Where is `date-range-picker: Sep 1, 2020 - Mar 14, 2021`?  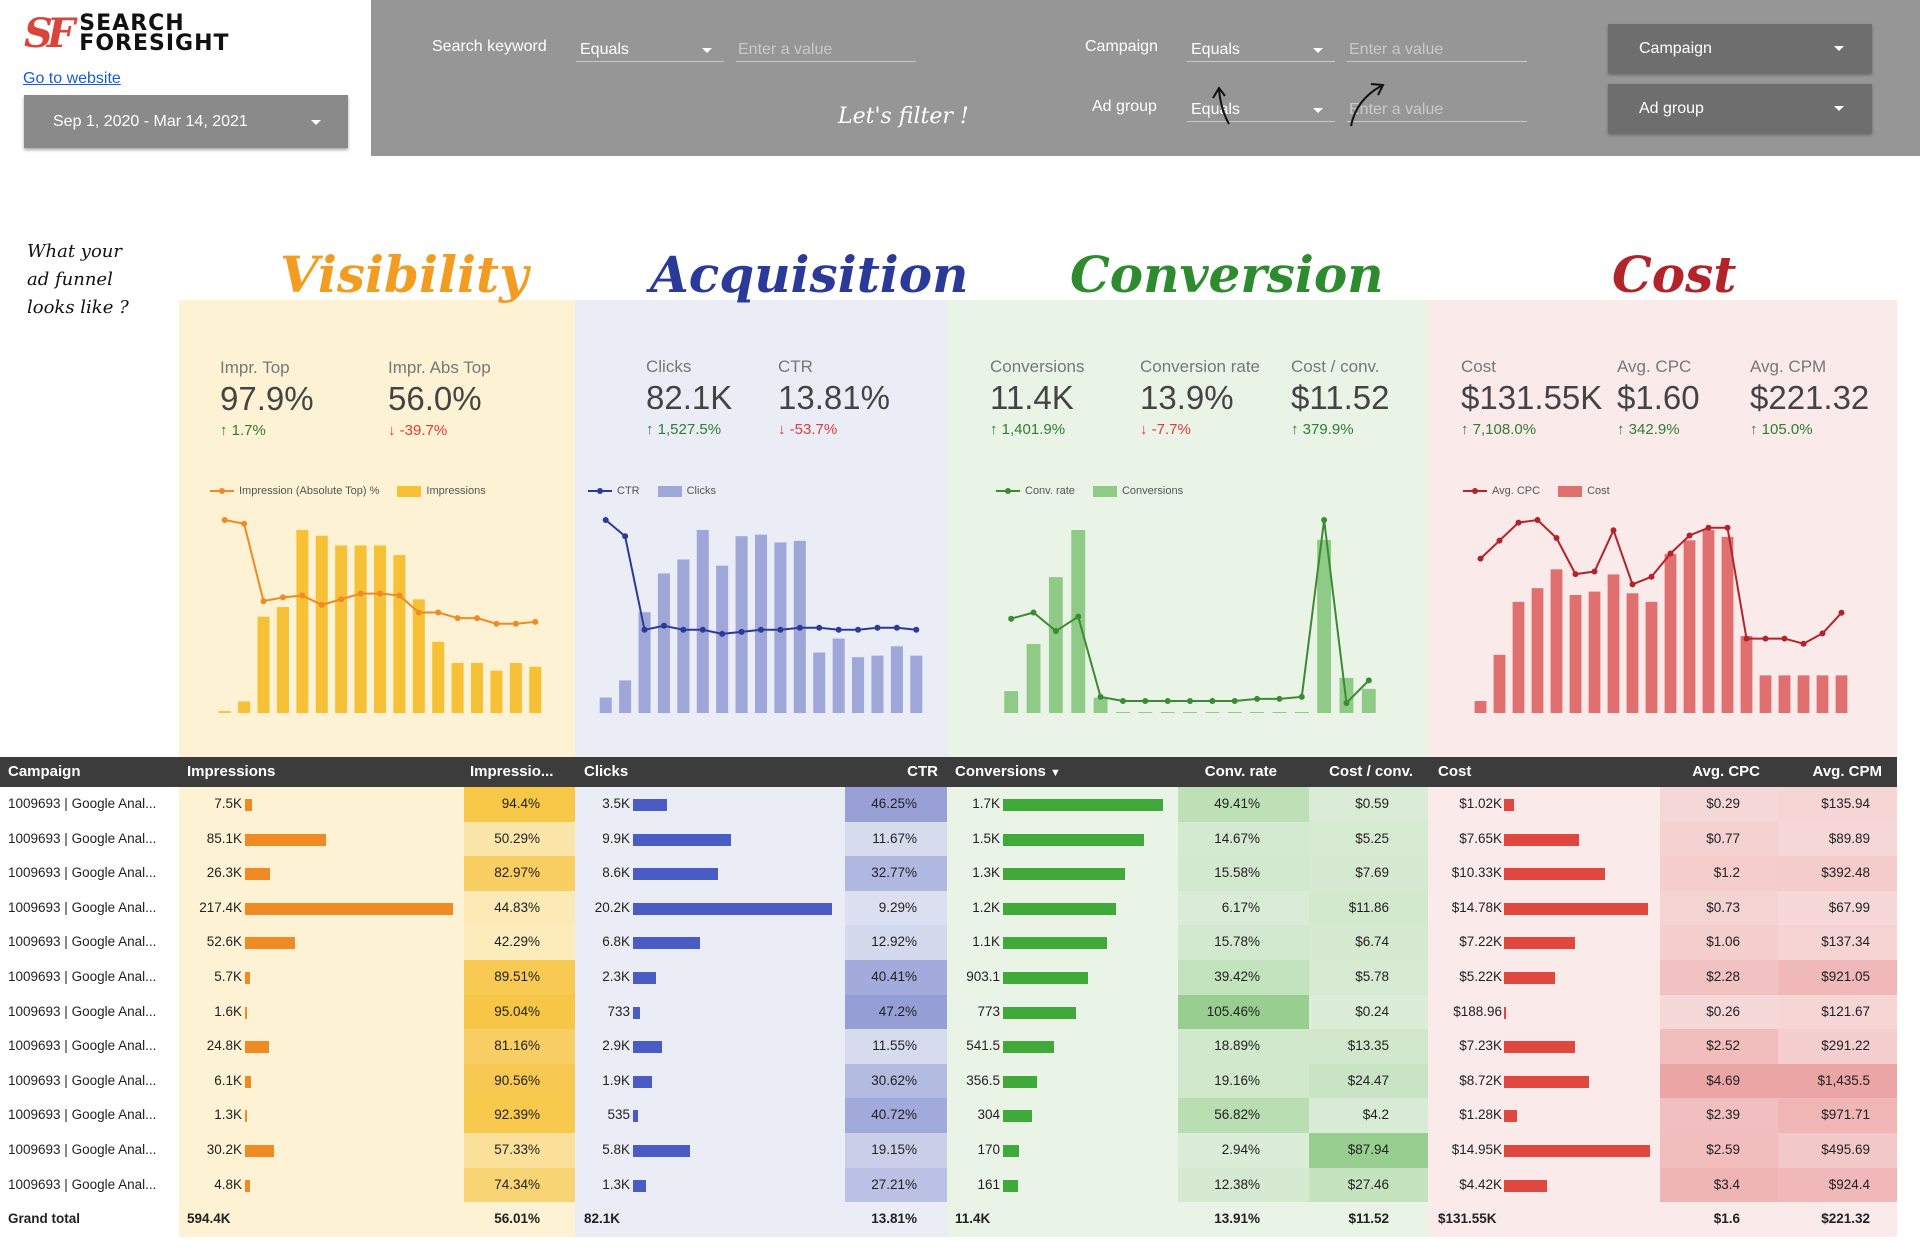
date-range-picker: Sep 1, 2020 - Mar 14, 2021 is located at coordinates (186, 121).